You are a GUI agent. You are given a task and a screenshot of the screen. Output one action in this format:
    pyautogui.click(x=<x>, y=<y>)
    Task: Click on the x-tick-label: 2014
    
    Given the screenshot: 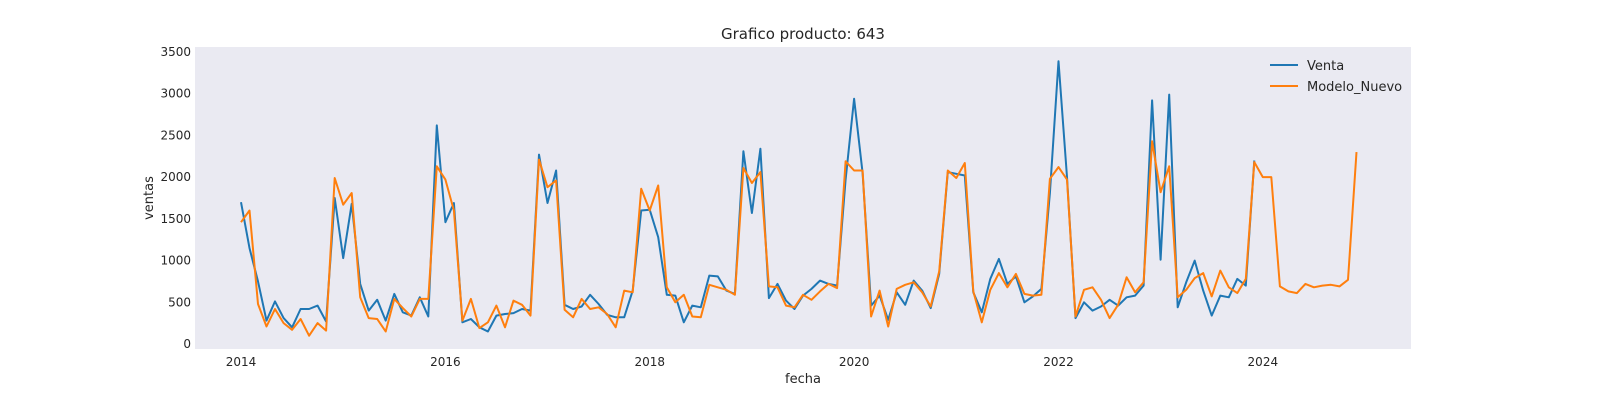 What is the action you would take?
    pyautogui.click(x=241, y=362)
    